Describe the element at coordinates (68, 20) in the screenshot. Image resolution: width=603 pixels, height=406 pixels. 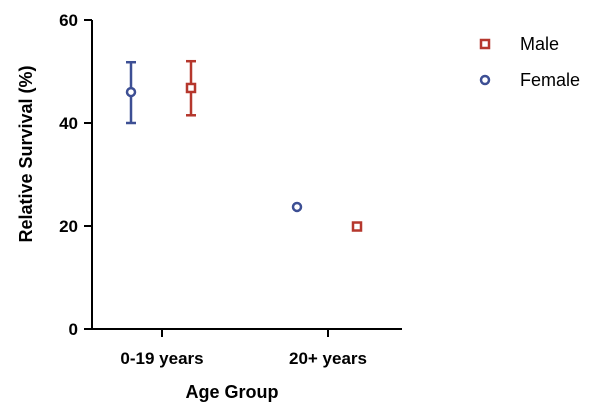
I see `y-tick-label: 60` at that location.